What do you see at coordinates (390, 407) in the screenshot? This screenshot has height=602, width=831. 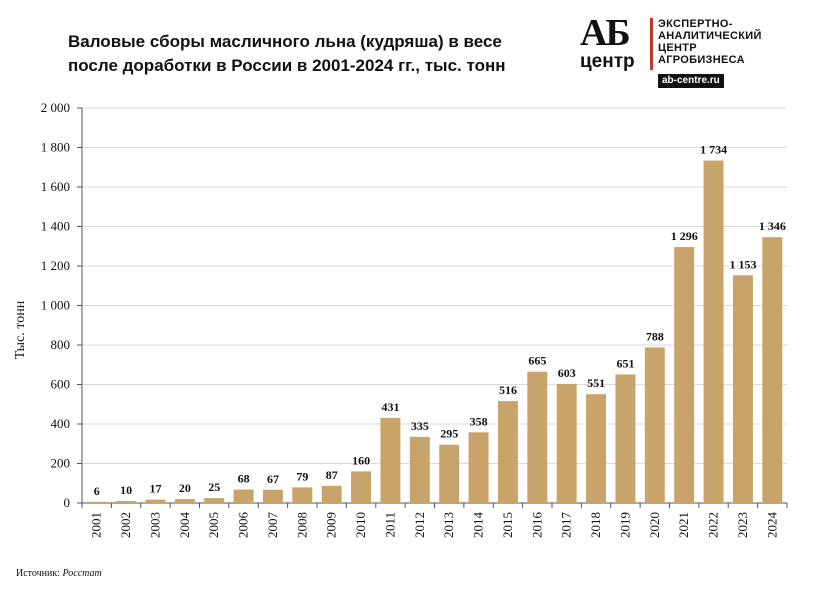 I see `data-label: 431` at bounding box center [390, 407].